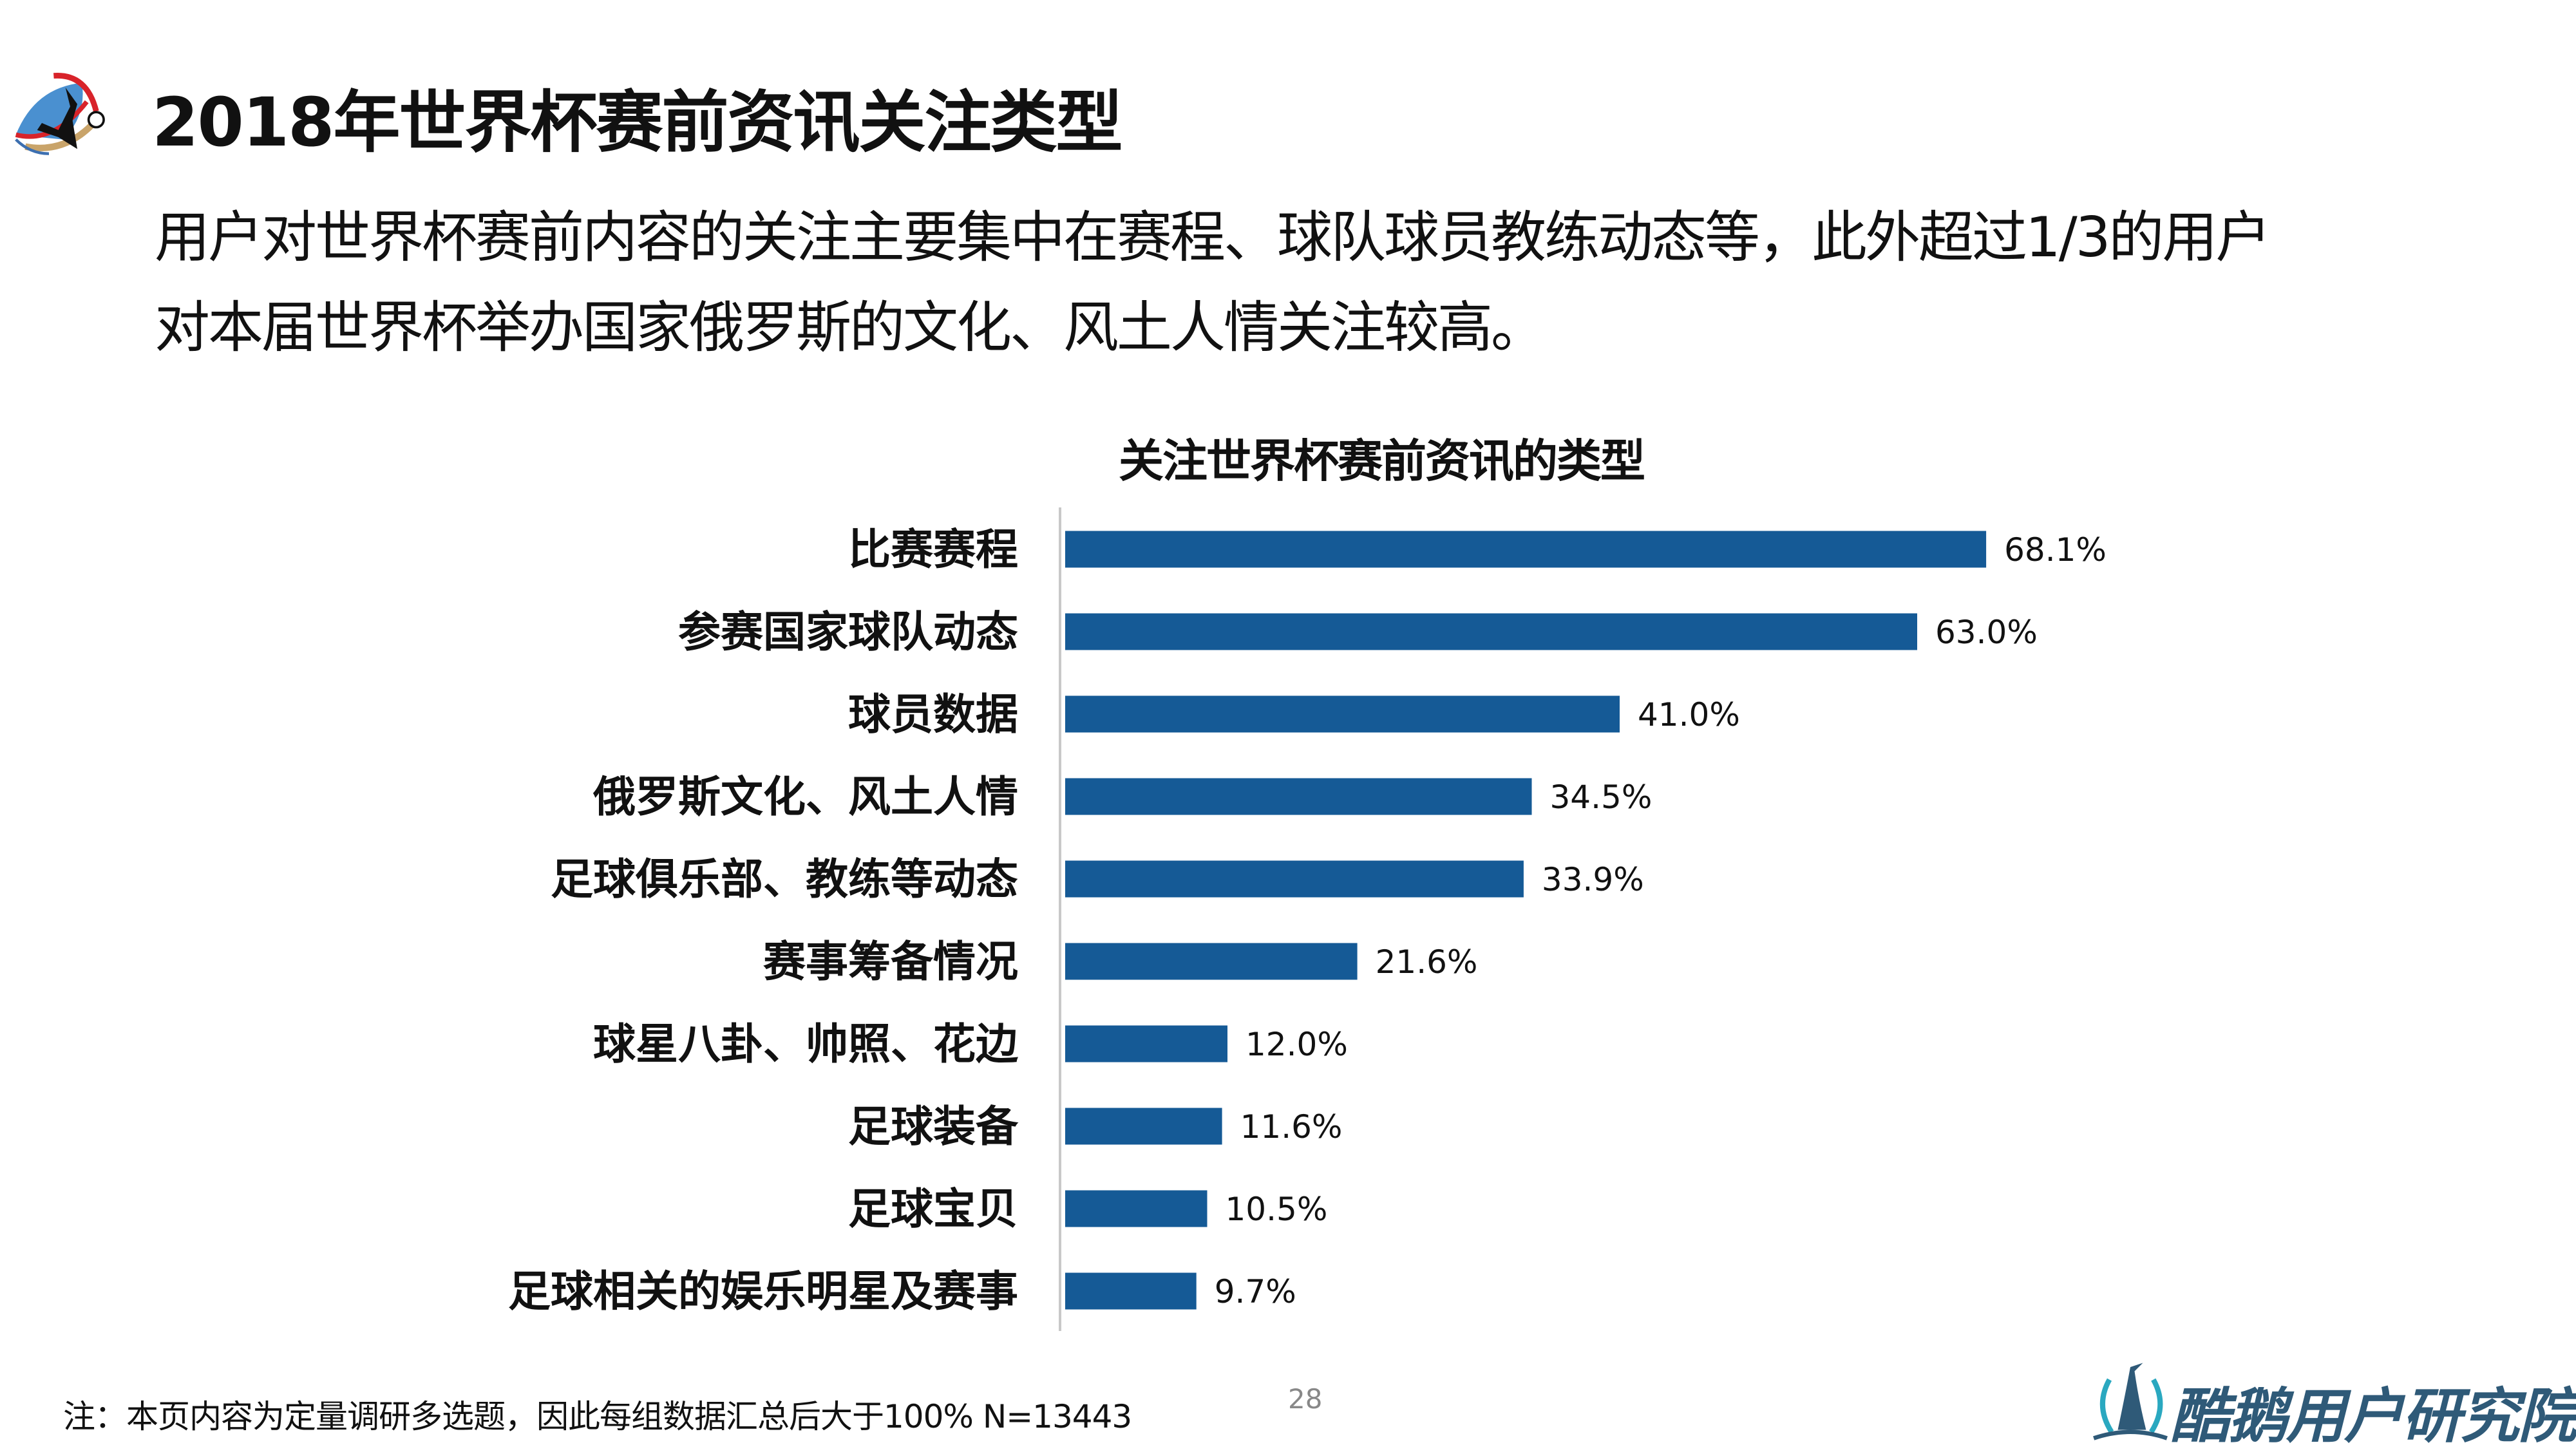  Describe the element at coordinates (933, 714) in the screenshot. I see `category-label: 球员数据` at that location.